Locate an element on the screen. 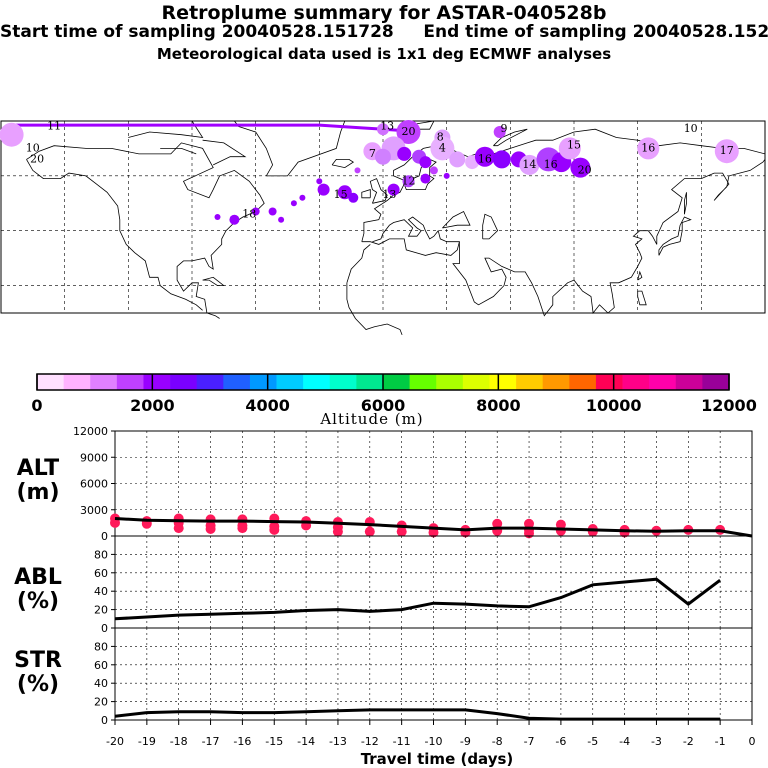 This screenshot has height=768, width=768. cluster-day-label: 12 is located at coordinates (409, 180).